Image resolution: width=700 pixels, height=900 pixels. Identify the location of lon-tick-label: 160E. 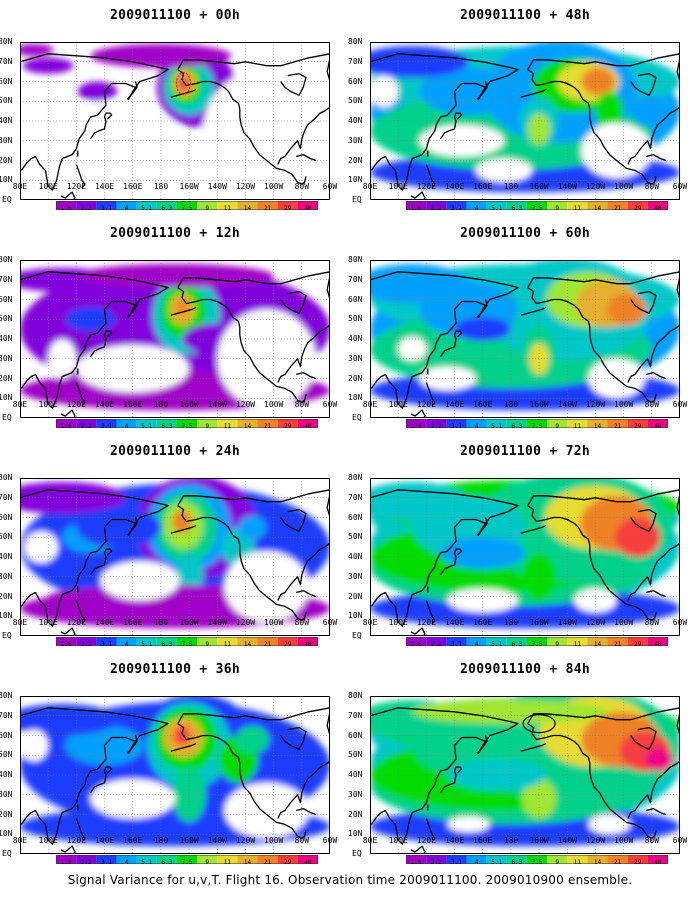
(133, 622).